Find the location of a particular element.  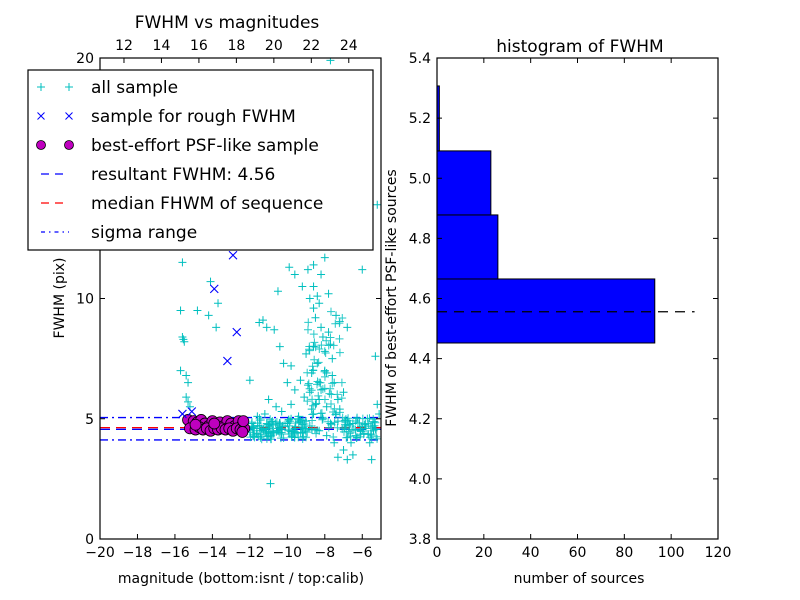

histogram-ytick-label: 4.6 is located at coordinates (420, 300).